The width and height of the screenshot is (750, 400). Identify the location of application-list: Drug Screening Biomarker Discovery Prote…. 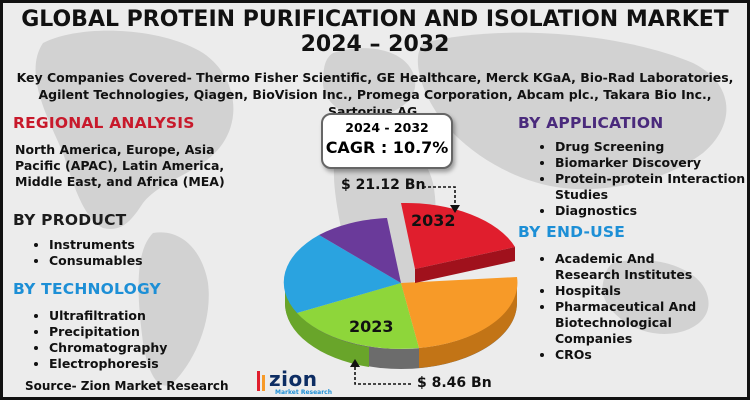
(643, 179).